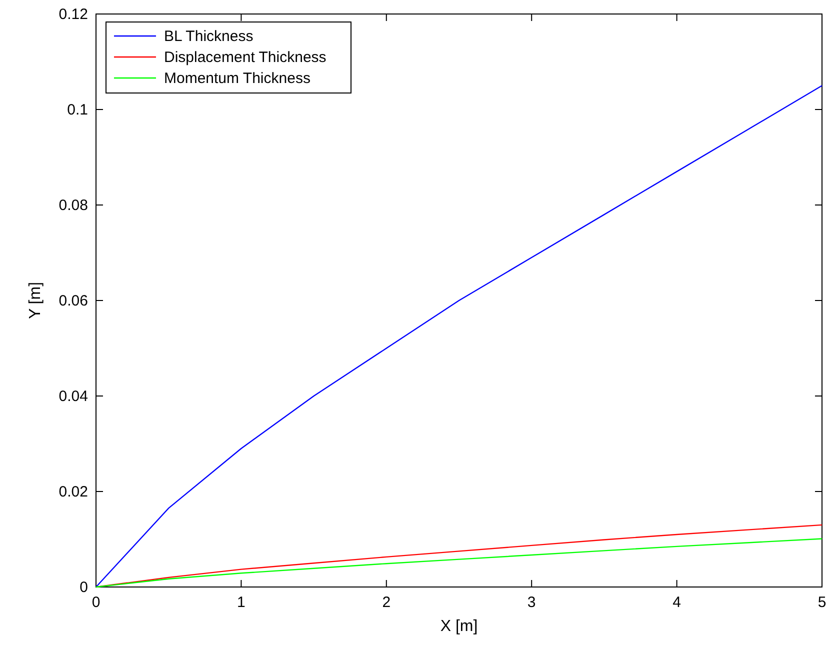  What do you see at coordinates (73, 301) in the screenshot?
I see `y-tick-label: 0.06` at bounding box center [73, 301].